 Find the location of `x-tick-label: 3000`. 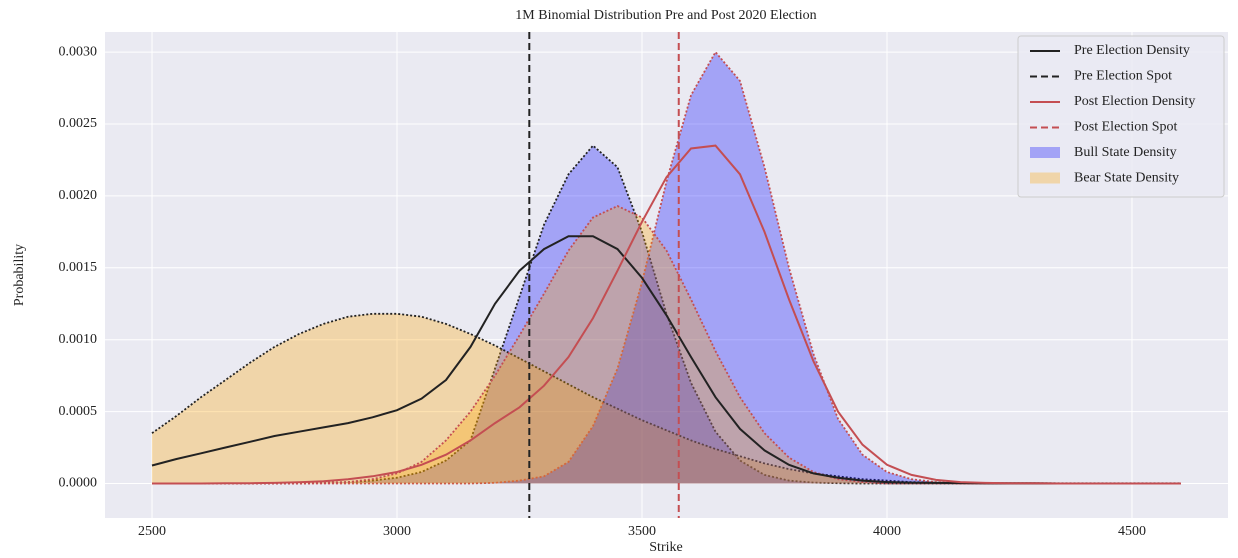

x-tick-label: 3000 is located at coordinates (397, 531).